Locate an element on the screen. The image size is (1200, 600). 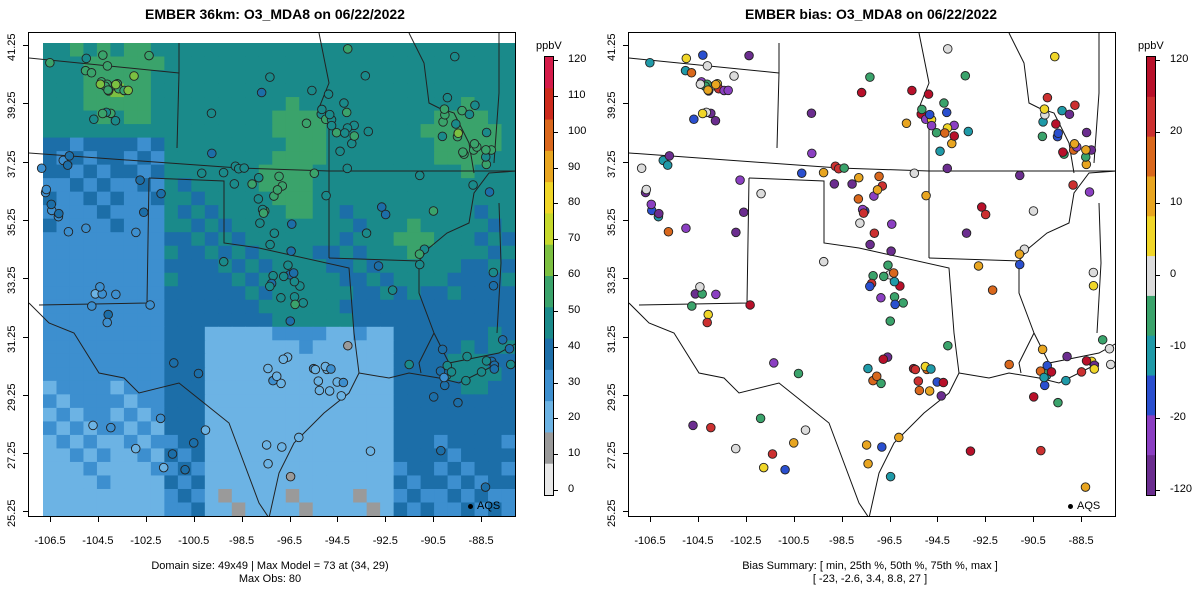
colorbar-segment is located at coordinates (1151, 356).